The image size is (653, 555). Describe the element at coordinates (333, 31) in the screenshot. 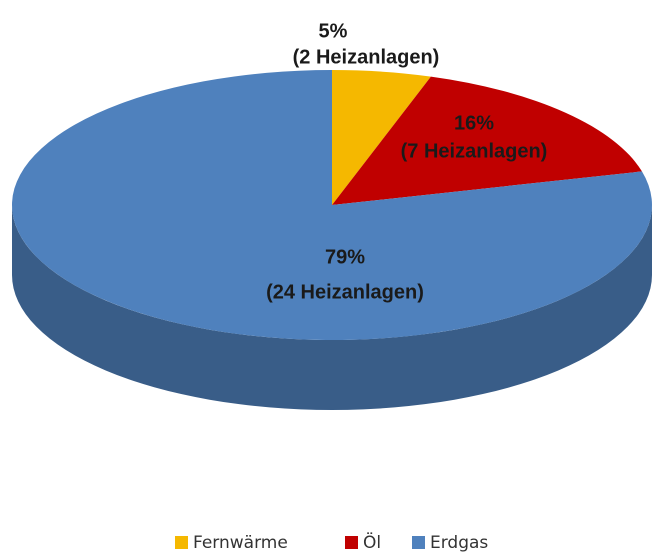

I see `value-label: 5%` at that location.